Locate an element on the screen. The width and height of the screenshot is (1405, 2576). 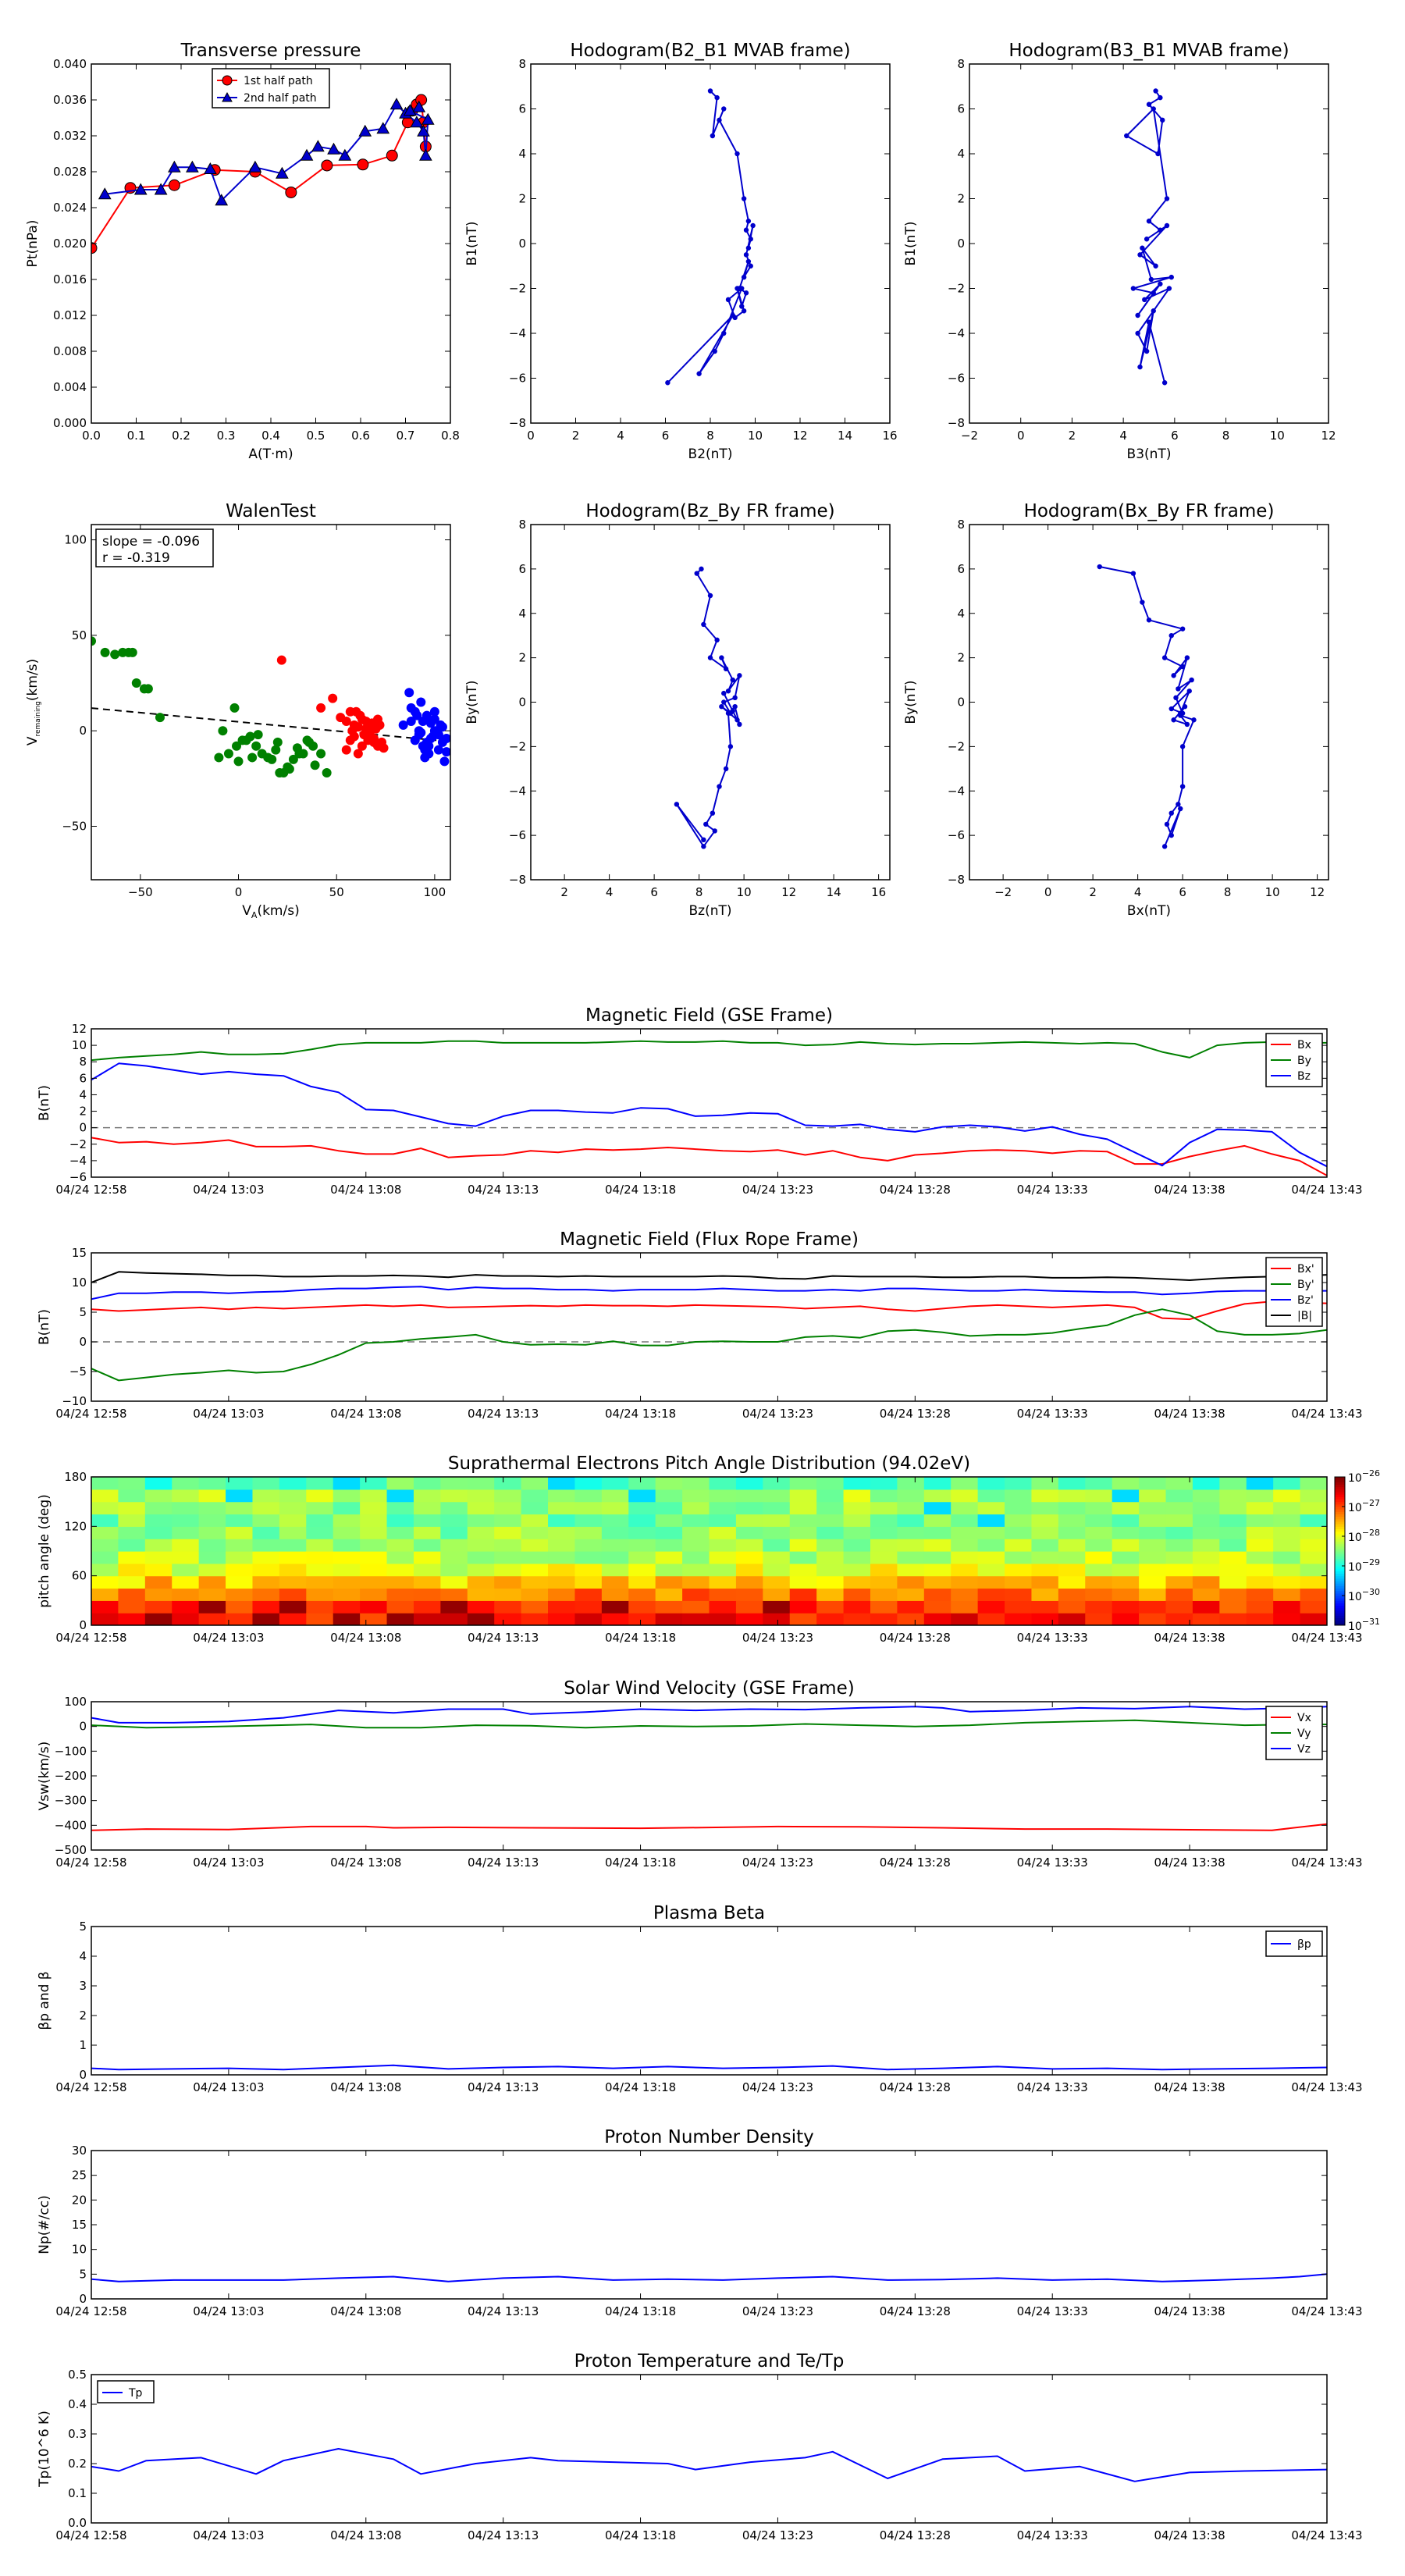
series-vy-line is located at coordinates (709, 1724).